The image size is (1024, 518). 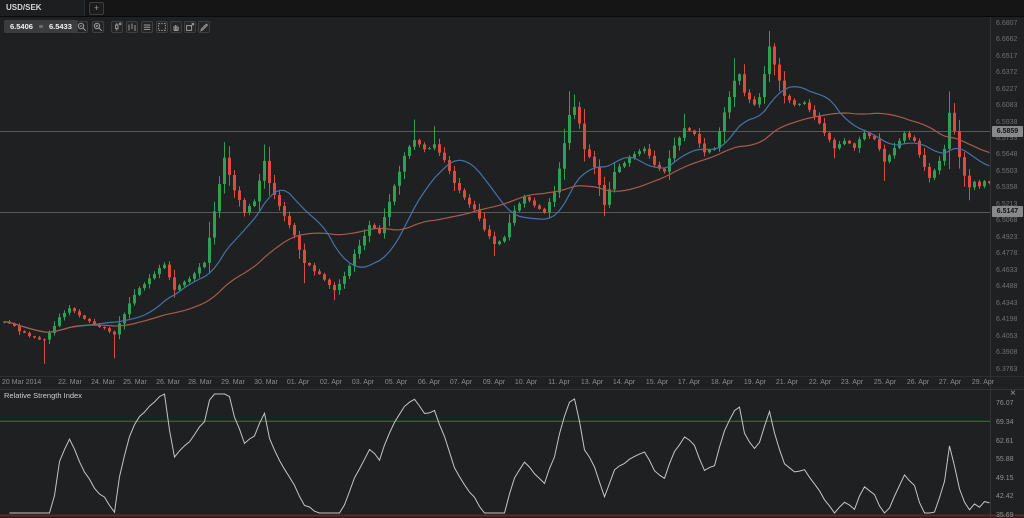 I want to click on time-axis-label: 03. Apr, so click(x=363, y=382).